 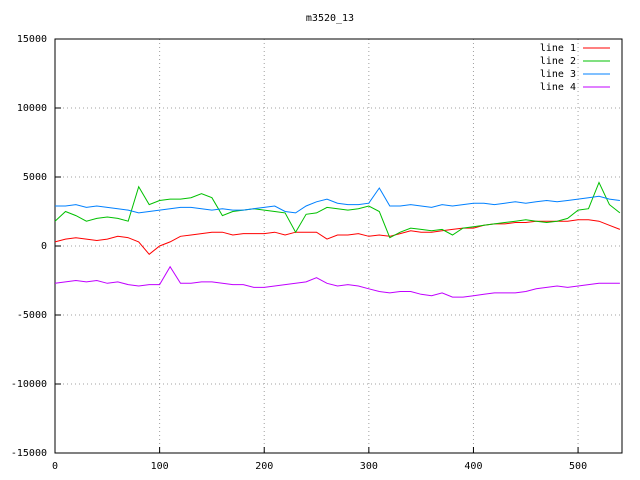 What do you see at coordinates (160, 466) in the screenshot?
I see `x-tick-label: 100` at bounding box center [160, 466].